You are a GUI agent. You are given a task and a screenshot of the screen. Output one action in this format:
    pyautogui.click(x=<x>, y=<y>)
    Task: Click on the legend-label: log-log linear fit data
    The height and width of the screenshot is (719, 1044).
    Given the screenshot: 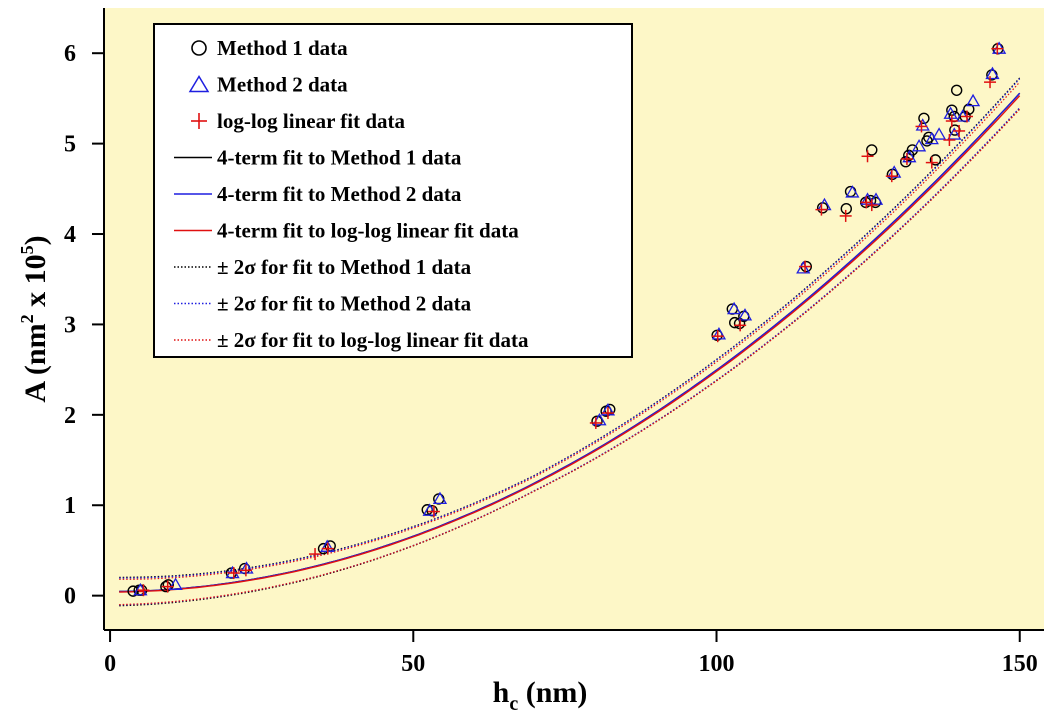 What is the action you would take?
    pyautogui.click(x=311, y=121)
    